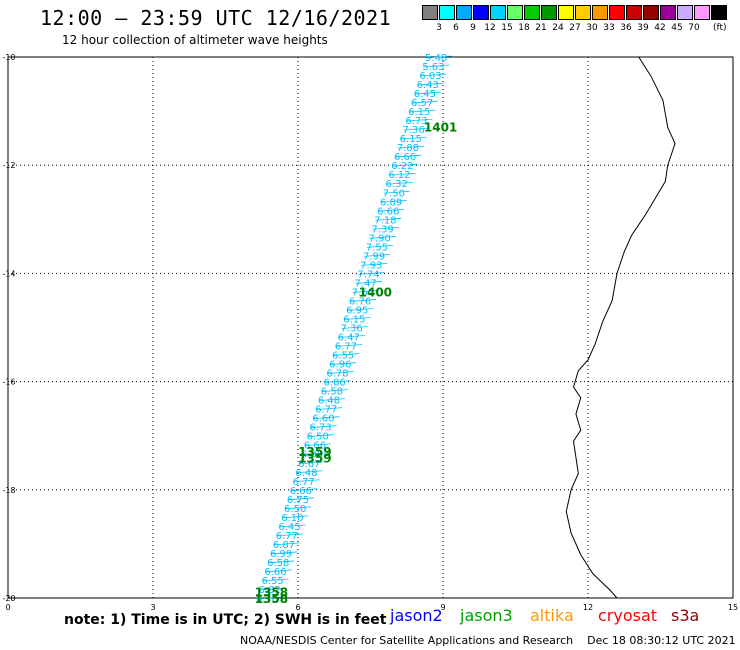  Describe the element at coordinates (541, 28) in the screenshot. I see `legend-tick-label: 21` at that location.